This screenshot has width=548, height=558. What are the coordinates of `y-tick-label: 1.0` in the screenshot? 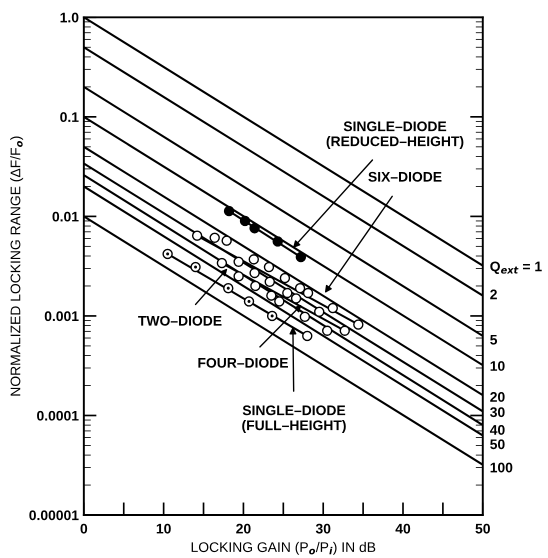 It's located at (69, 17).